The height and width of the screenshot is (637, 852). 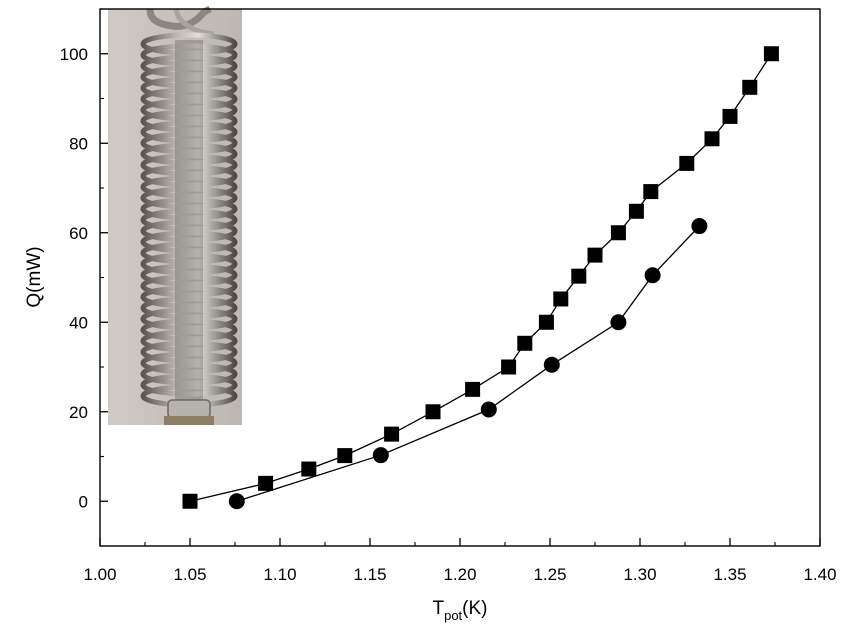 What do you see at coordinates (819, 574) in the screenshot?
I see `x-tick-label: 1.40` at bounding box center [819, 574].